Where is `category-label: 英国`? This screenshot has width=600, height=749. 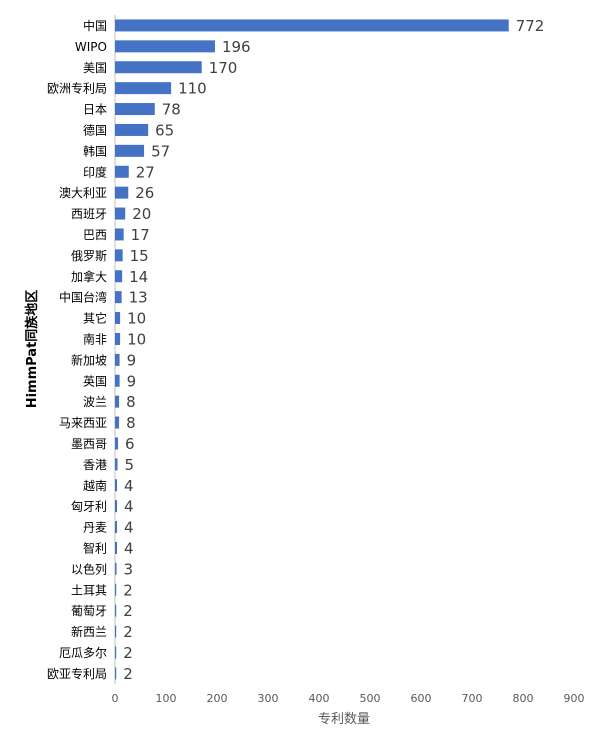
category-label: 英国 is located at coordinates (95, 381).